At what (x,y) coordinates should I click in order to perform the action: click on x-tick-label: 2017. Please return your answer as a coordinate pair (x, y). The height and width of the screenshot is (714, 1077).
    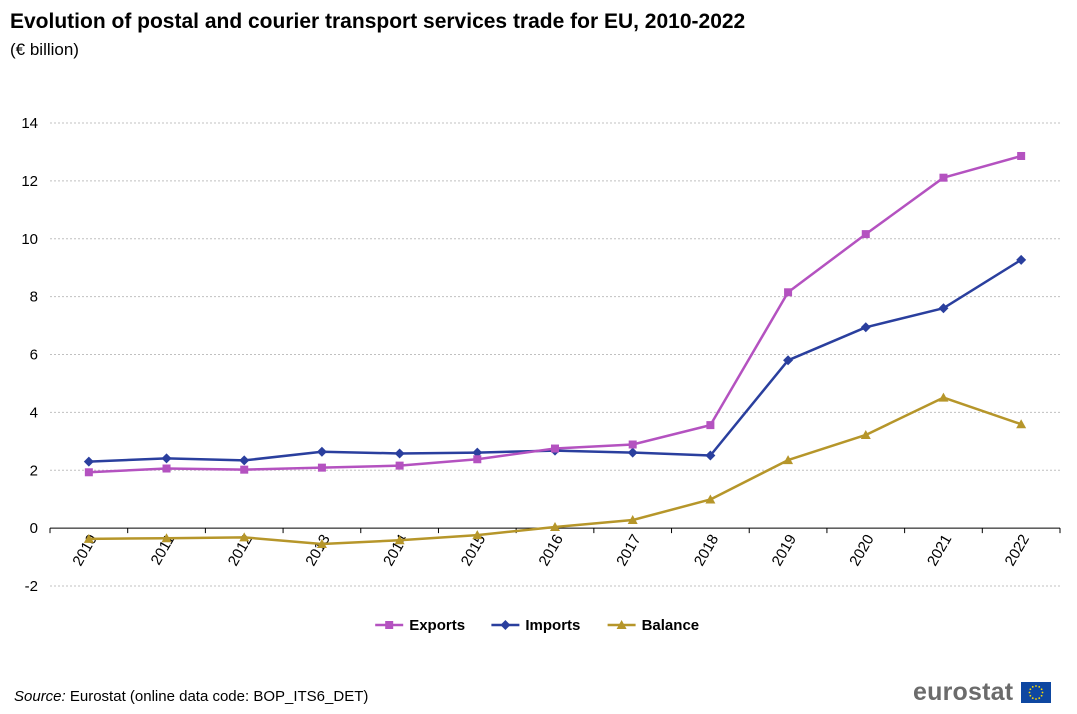
    Looking at the image, I should click on (628, 550).